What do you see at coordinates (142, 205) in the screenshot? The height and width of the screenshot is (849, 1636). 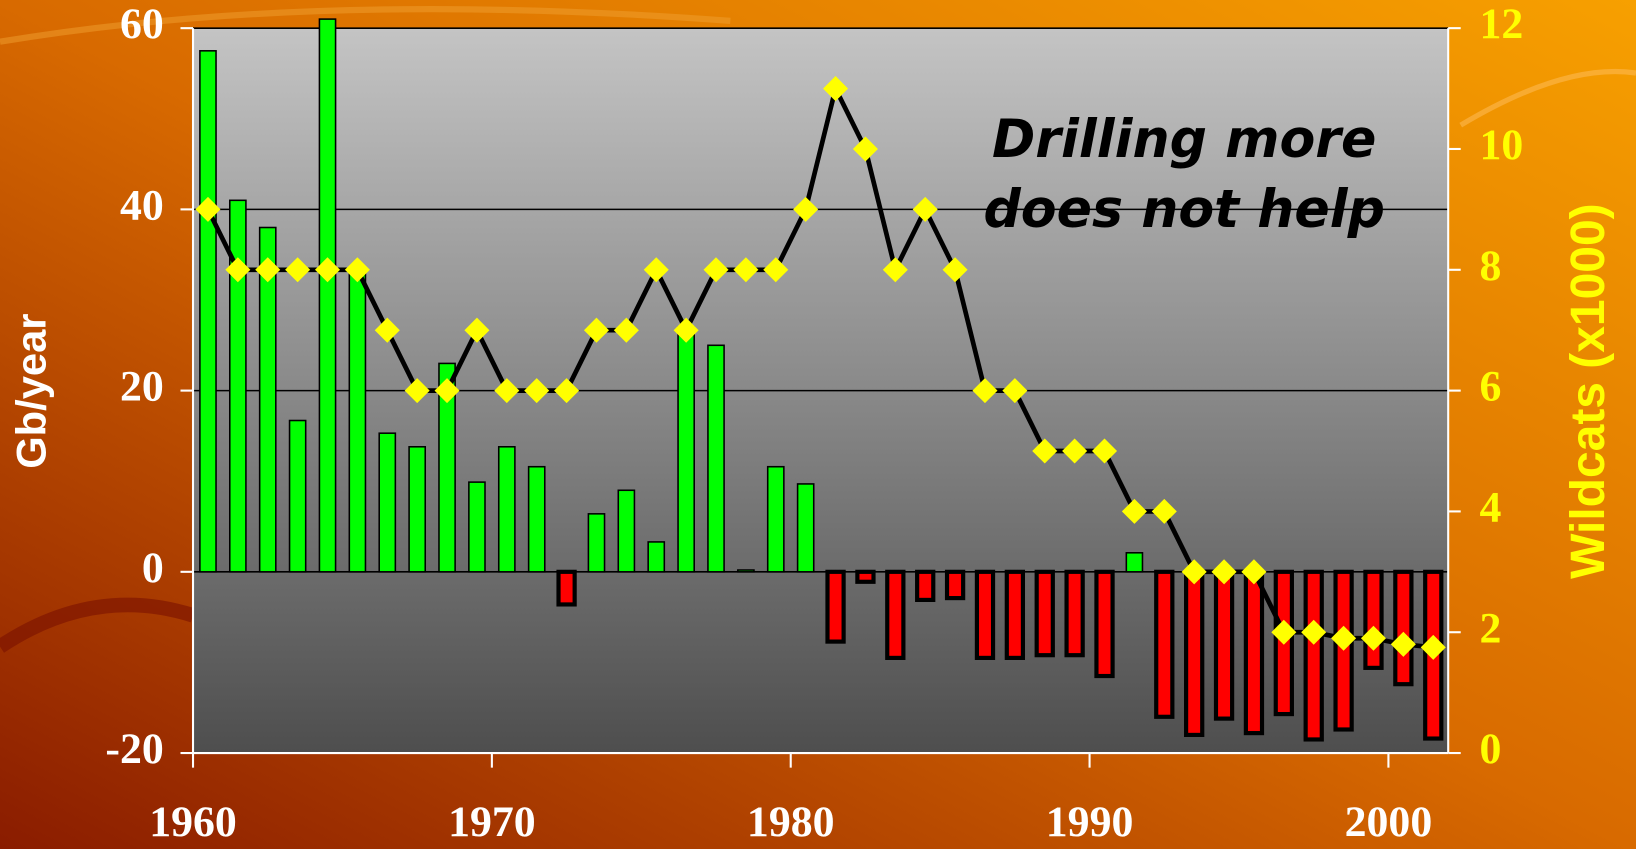 I see `y-tick-label: 40` at bounding box center [142, 205].